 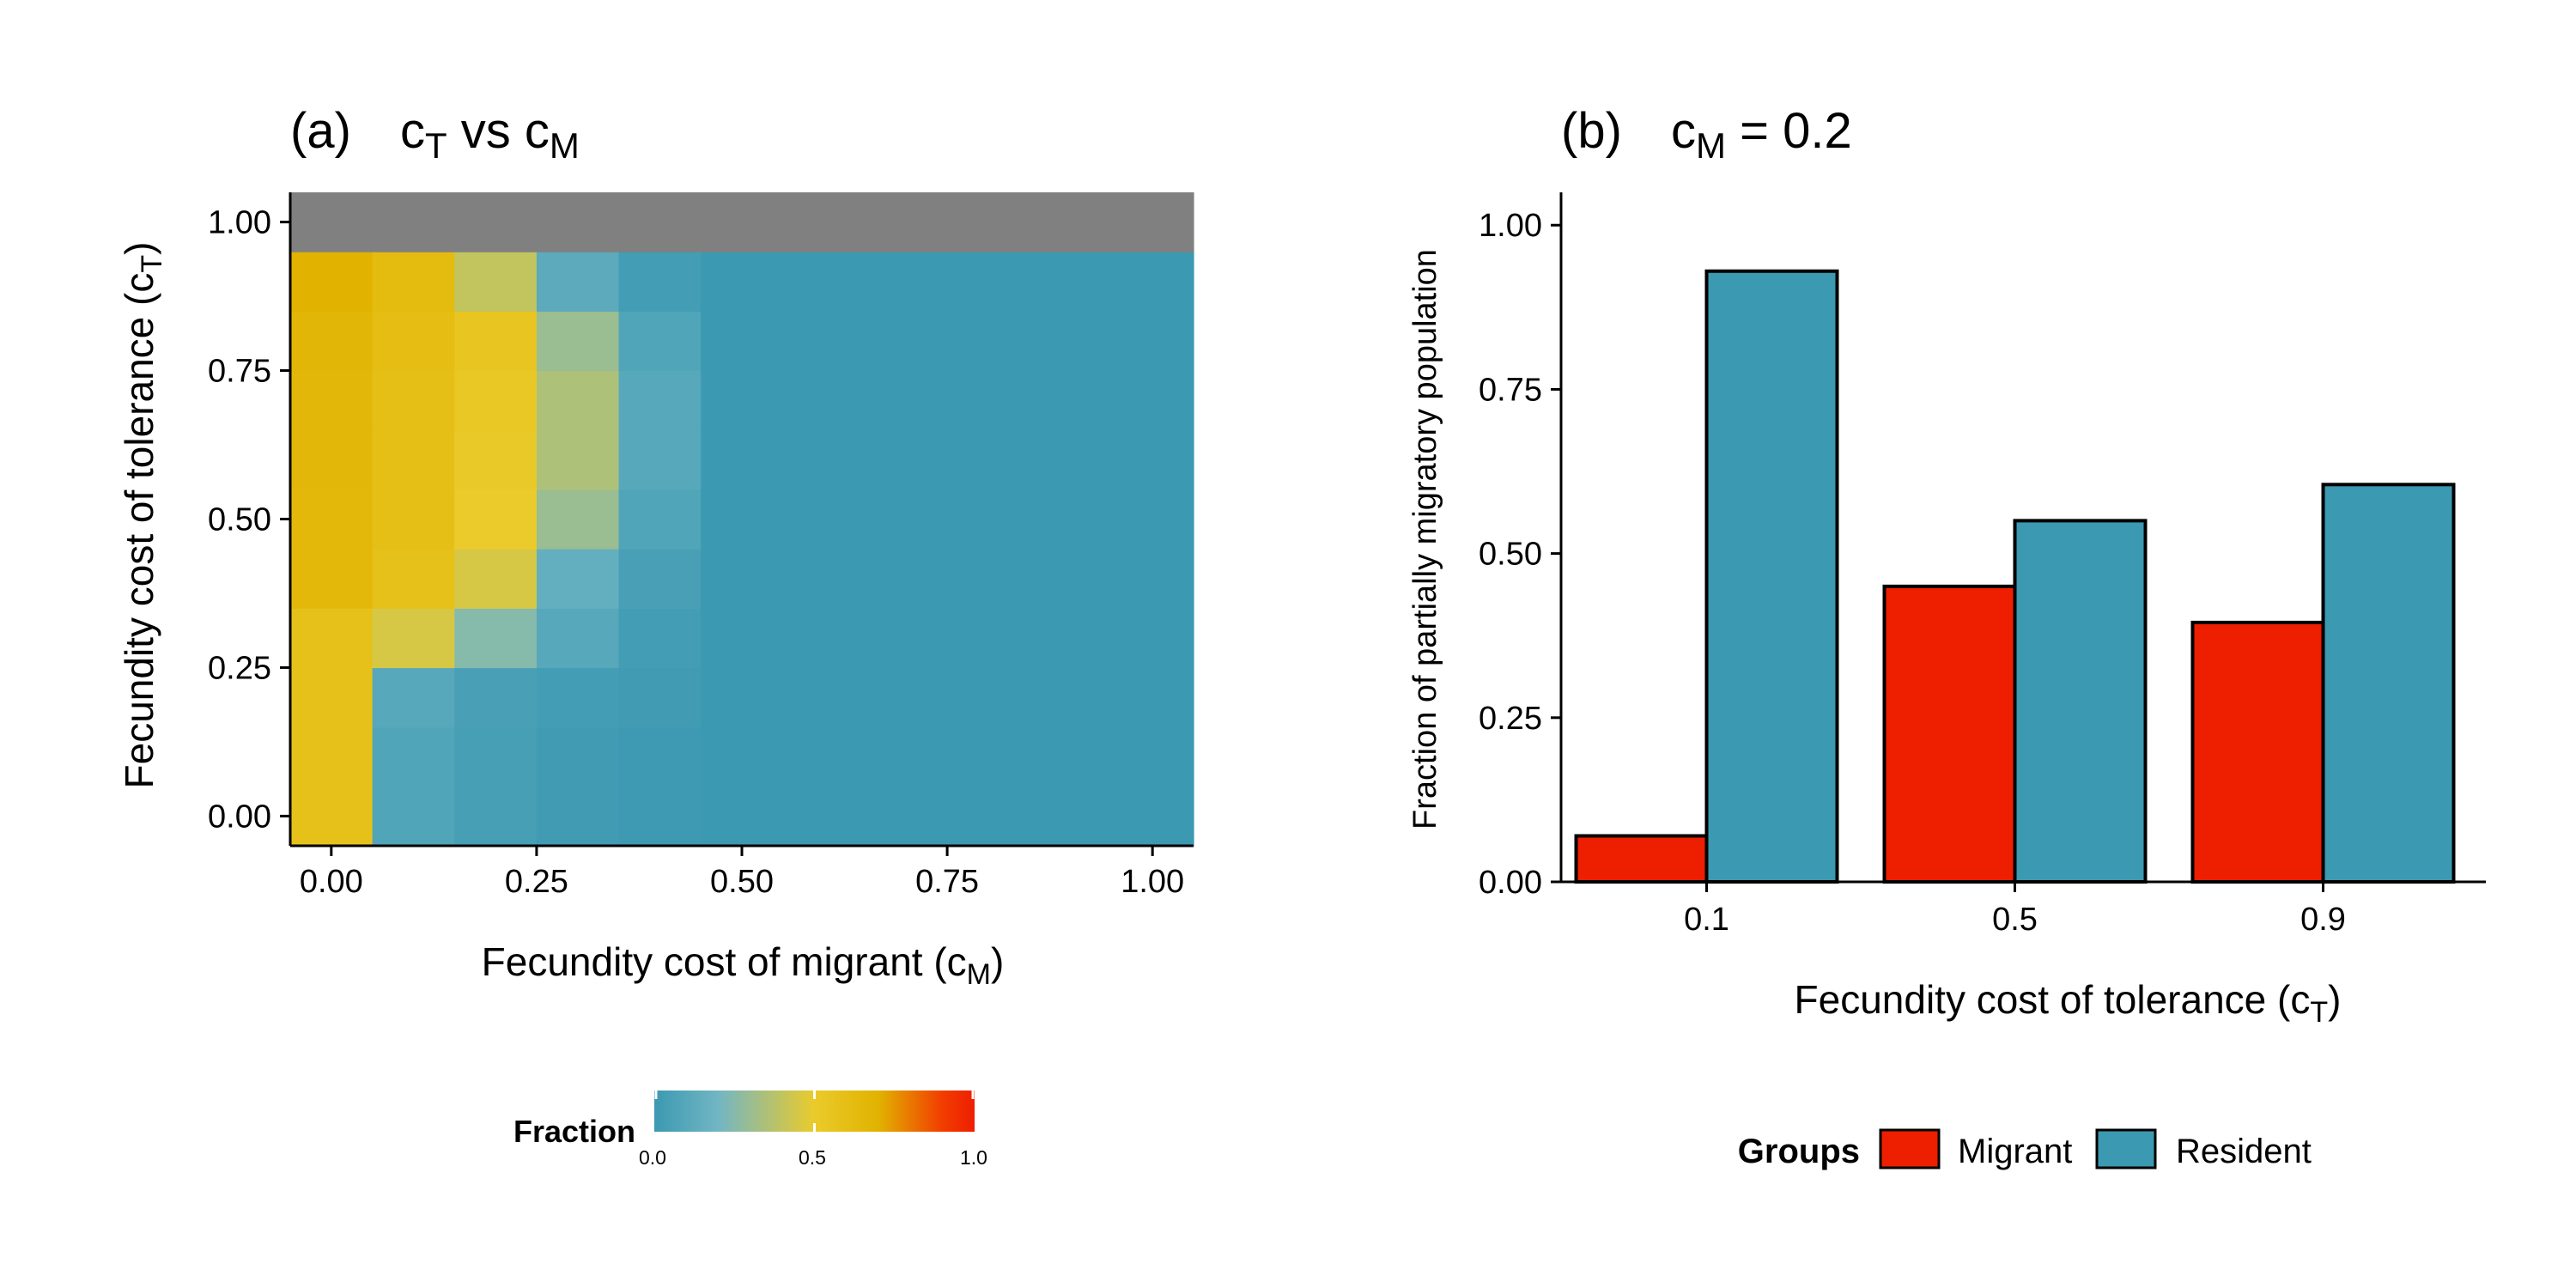 I want to click on panel-b-tag: (b), so click(x=1591, y=131).